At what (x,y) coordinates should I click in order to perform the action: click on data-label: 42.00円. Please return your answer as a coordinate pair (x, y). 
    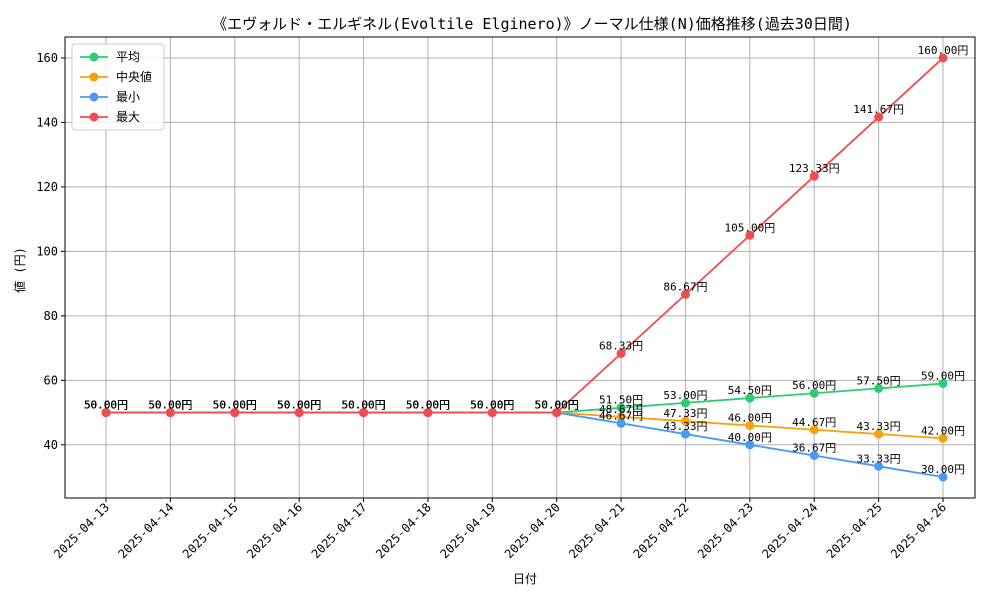
    Looking at the image, I should click on (943, 430).